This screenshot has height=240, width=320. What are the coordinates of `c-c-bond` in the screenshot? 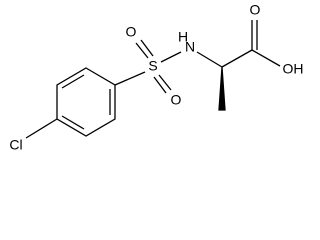 It's located at (237, 58).